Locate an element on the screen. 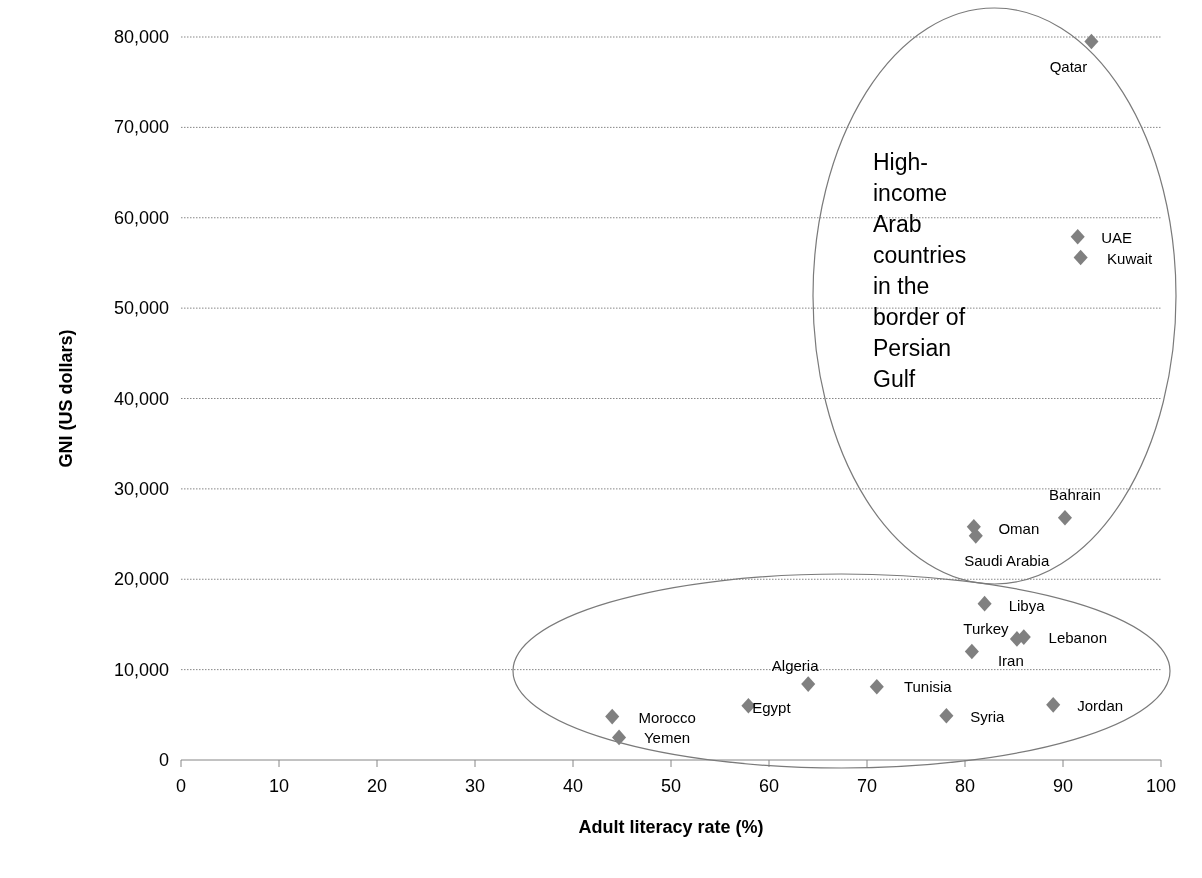 This screenshot has height=878, width=1202. y-tick-label: 70,000 is located at coordinates (141, 127).